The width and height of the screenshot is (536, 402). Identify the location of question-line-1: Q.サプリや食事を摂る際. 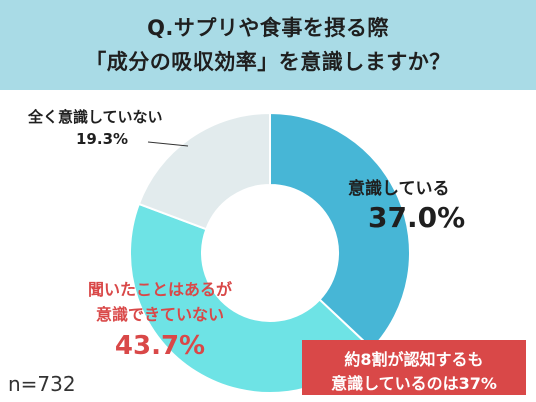
(268, 28).